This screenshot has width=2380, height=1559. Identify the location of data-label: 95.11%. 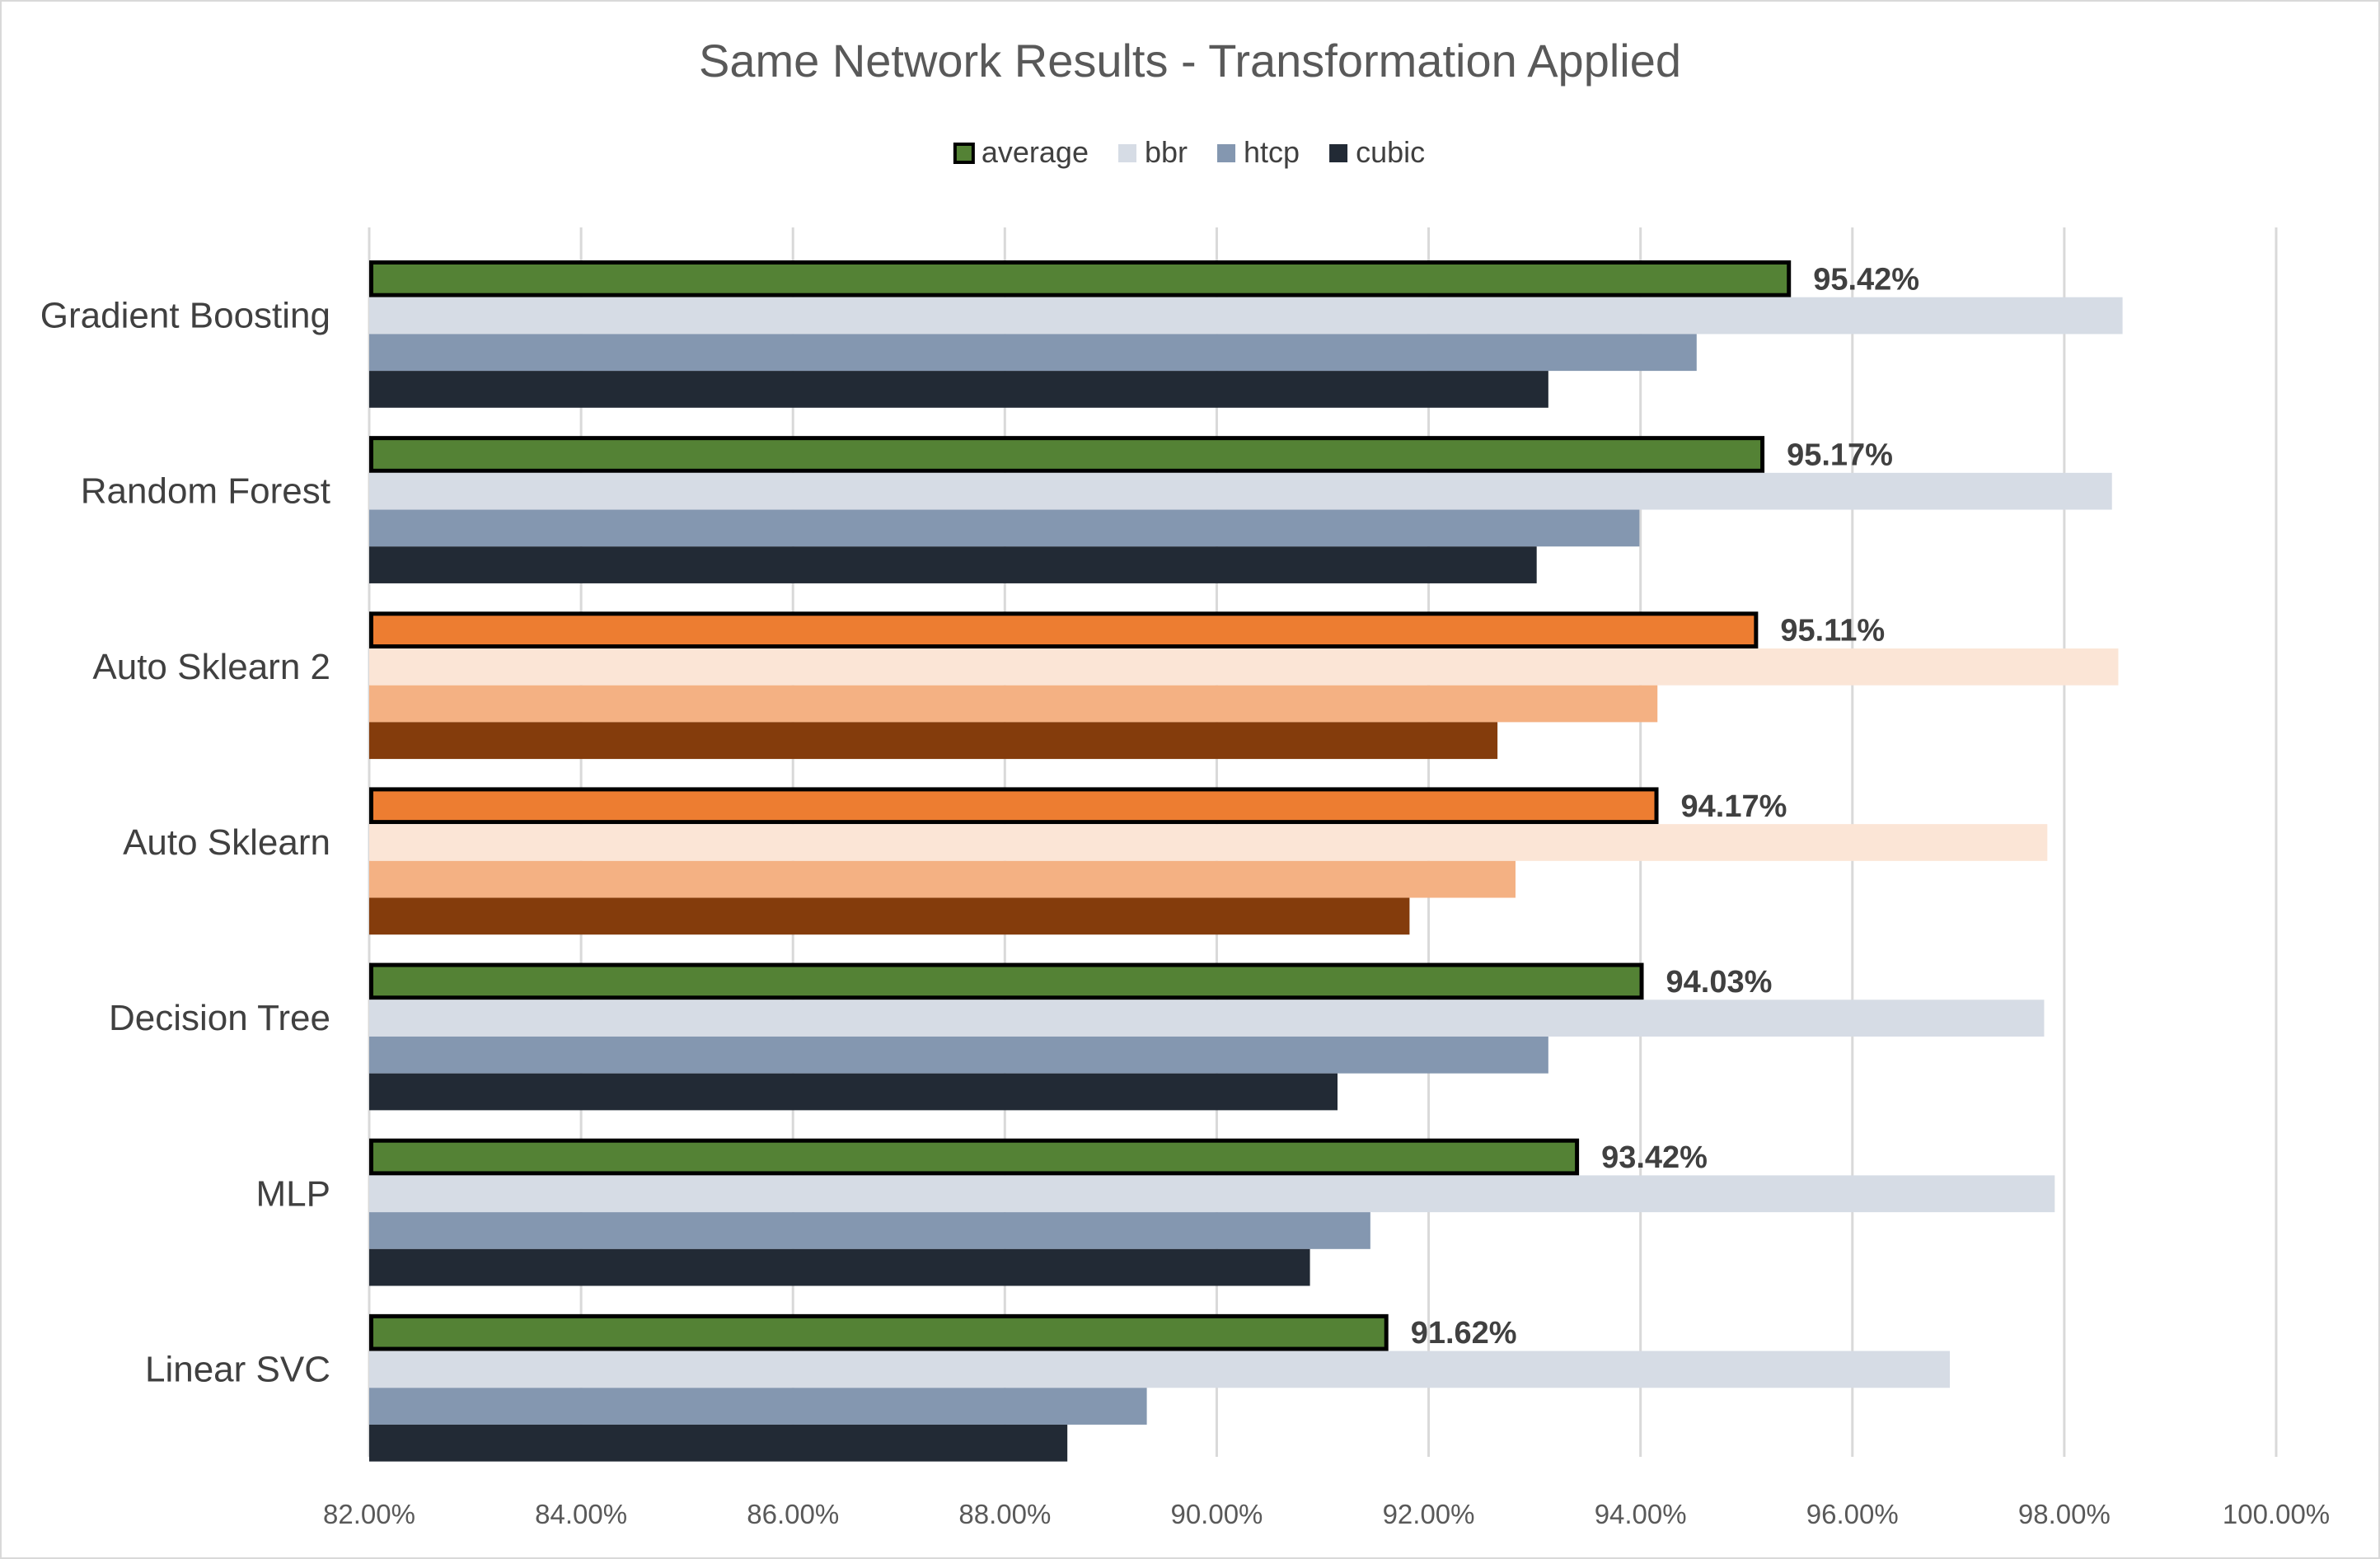
(1832, 631).